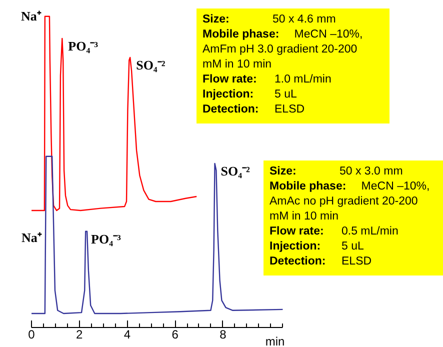 This screenshot has height=347, width=443. What do you see at coordinates (282, 65) in the screenshot?
I see `text: Size: 50 x 4.6 mm Mobile phase: MeCN –10%, AmFm pH 3.0 gradient 20-200 mM in 10 min Flow rate: 1.0 mL/min Injection: 5 uL Detection: ELSD` at bounding box center [282, 65].